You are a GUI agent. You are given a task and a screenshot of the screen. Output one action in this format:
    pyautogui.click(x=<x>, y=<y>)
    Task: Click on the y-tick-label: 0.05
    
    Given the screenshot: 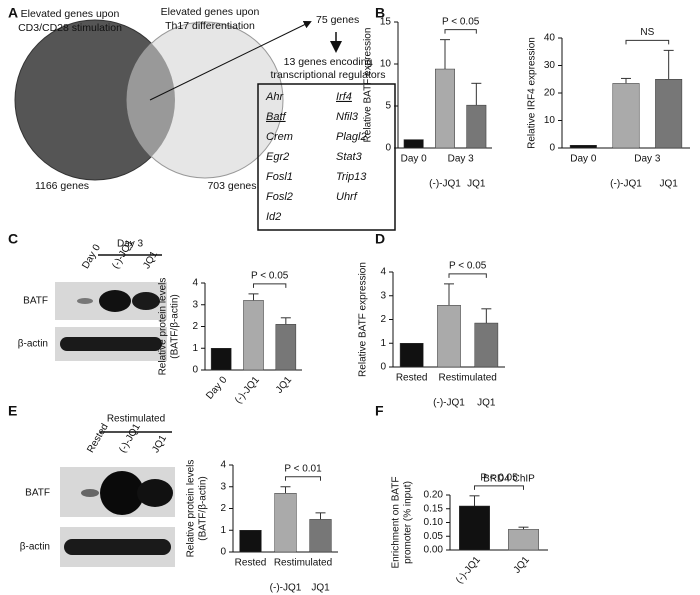 What is the action you would take?
    pyautogui.click(x=434, y=536)
    